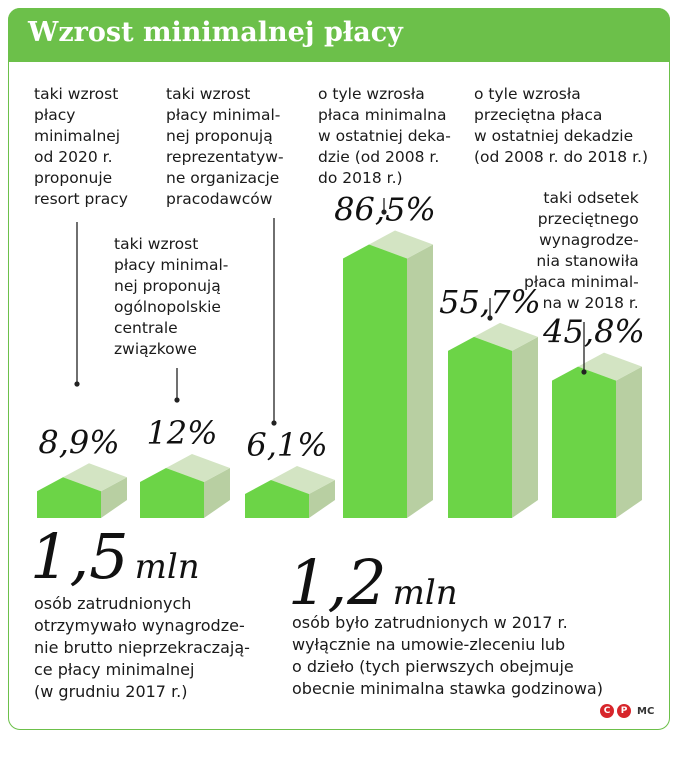 The width and height of the screenshot is (679, 760). Describe the element at coordinates (215, 32) in the screenshot. I see `chart-title: Wzrost minimalnej płacy` at that location.